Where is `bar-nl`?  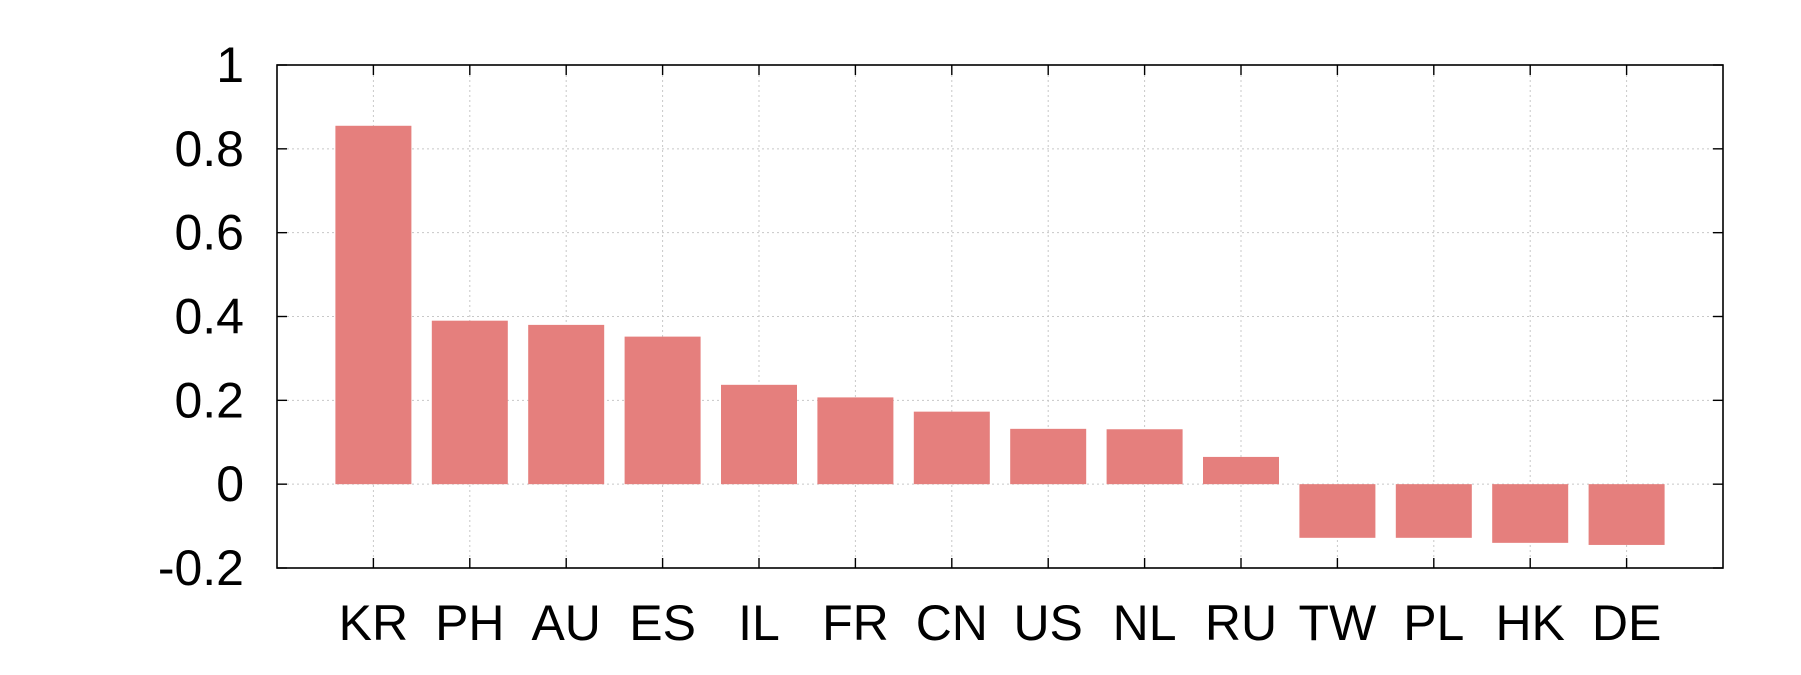 bar-nl is located at coordinates (1144, 457).